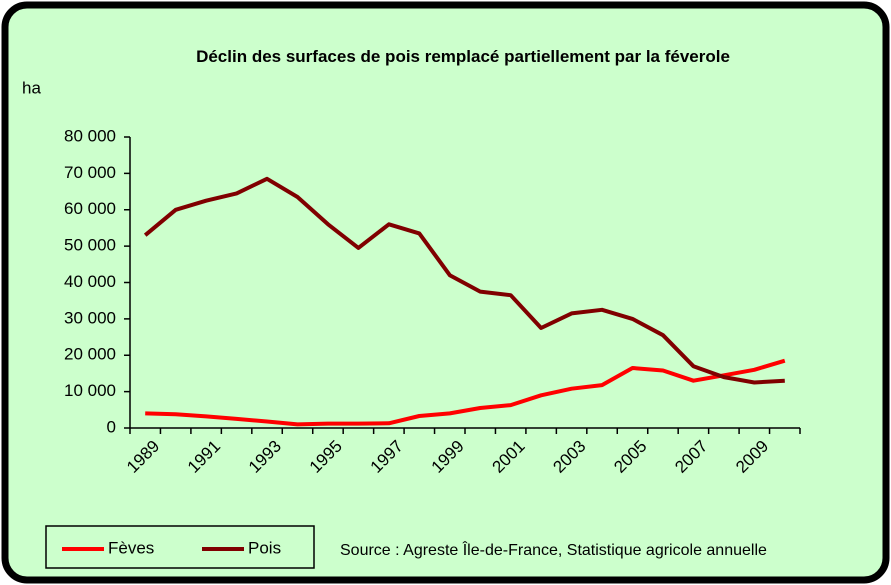 The height and width of the screenshot is (585, 891). Describe the element at coordinates (90, 281) in the screenshot. I see `y-tick-label: 40 000` at that location.